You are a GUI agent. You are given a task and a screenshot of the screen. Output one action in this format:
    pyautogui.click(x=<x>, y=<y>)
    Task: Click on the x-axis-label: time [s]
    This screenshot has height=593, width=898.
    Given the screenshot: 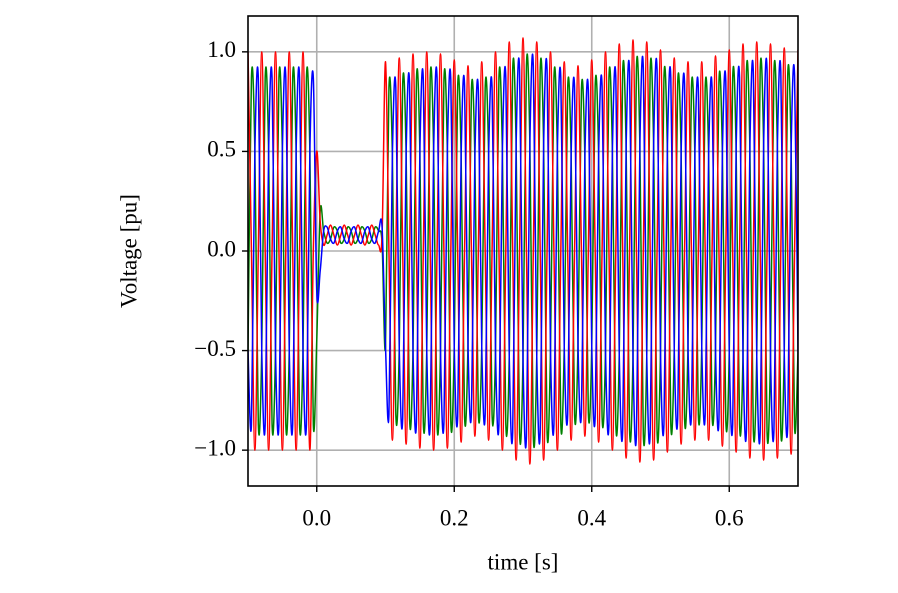 What is the action you would take?
    pyautogui.click(x=523, y=561)
    